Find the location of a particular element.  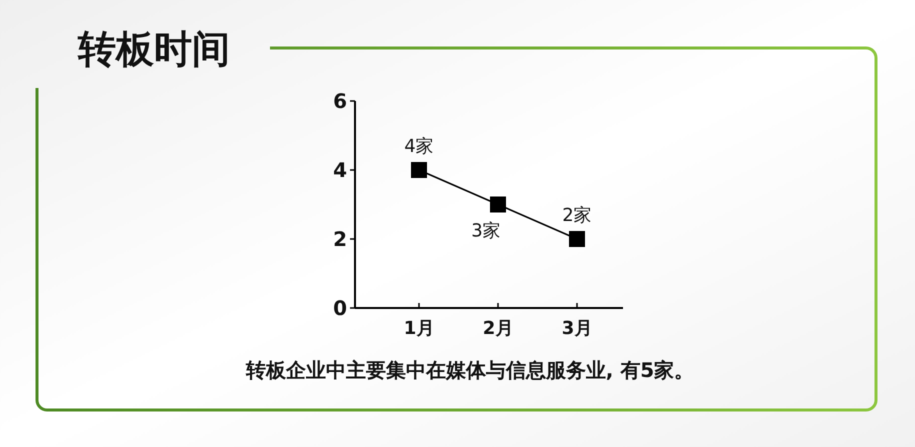

data-label: 2家 is located at coordinates (577, 215).